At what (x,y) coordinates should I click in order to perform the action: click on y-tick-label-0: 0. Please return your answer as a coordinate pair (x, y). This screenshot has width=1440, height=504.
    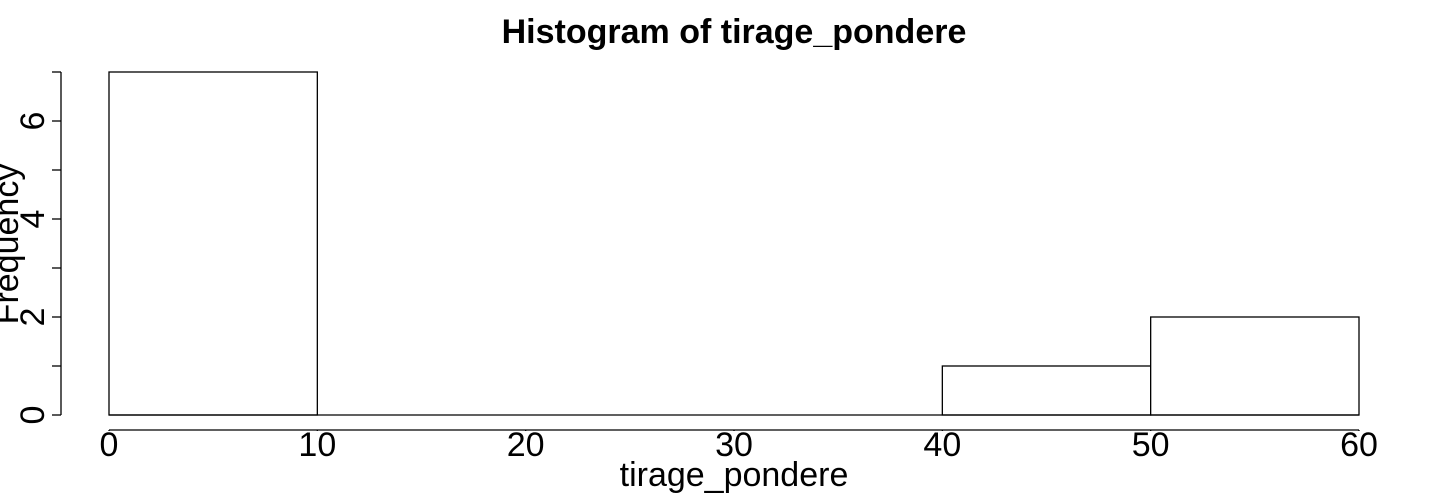
    Looking at the image, I should click on (33, 415).